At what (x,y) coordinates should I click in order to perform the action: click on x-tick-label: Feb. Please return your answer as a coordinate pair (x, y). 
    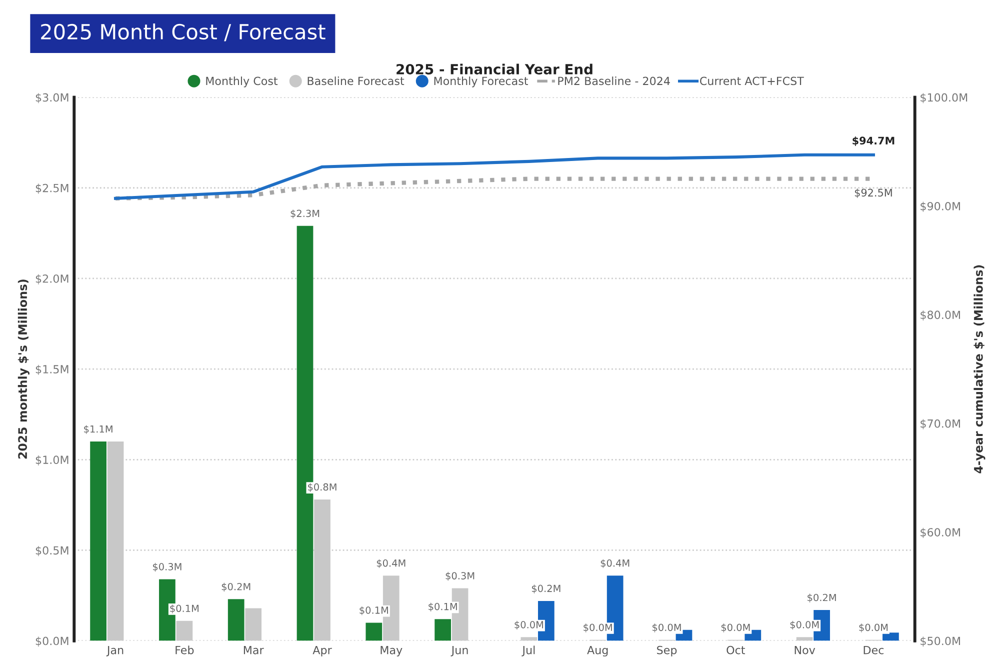
    Looking at the image, I should click on (185, 650).